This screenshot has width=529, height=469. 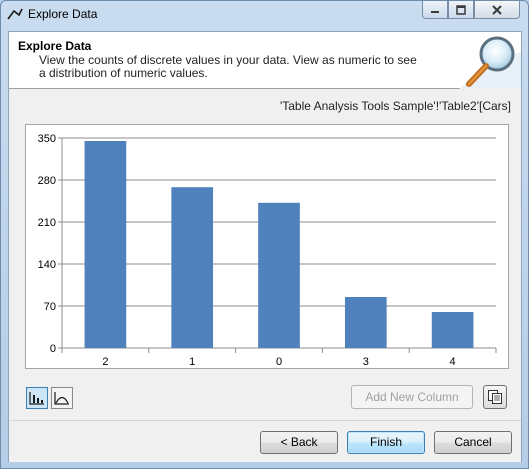 What do you see at coordinates (50, 307) in the screenshot?
I see `y-tick-label: 70` at bounding box center [50, 307].